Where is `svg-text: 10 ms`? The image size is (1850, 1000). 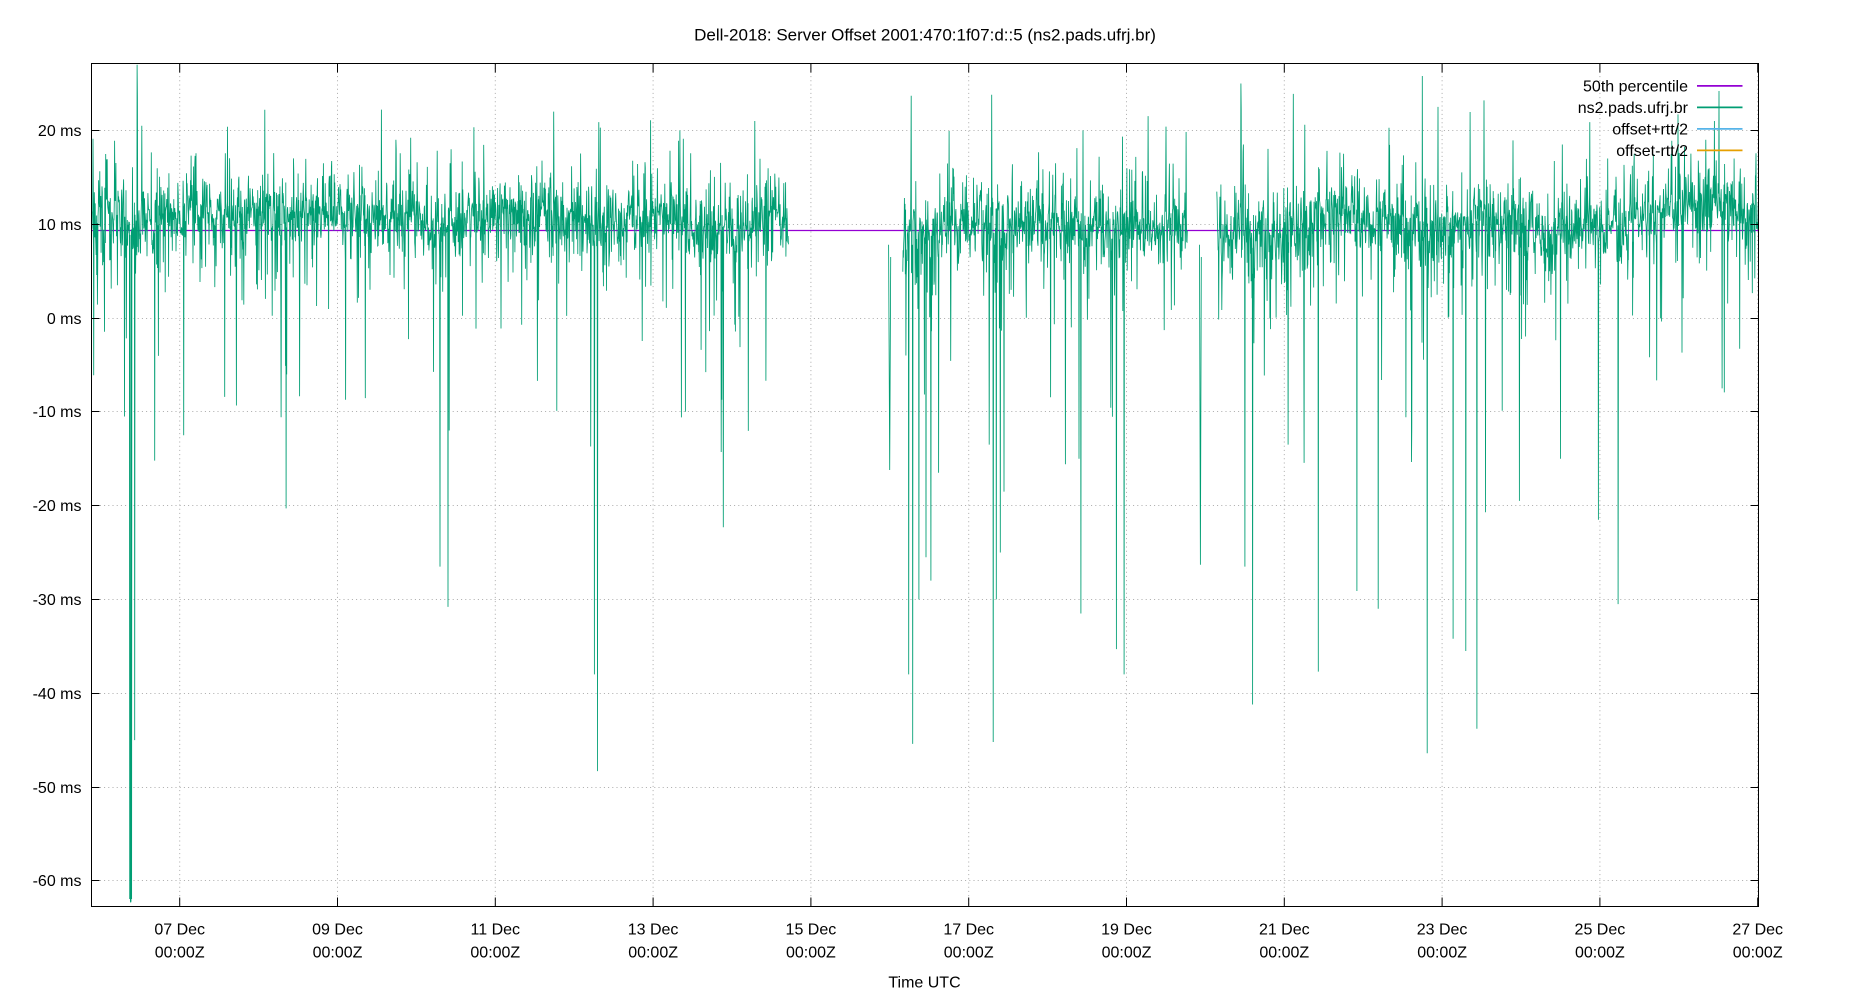 svg-text: 10 ms is located at coordinates (60, 225).